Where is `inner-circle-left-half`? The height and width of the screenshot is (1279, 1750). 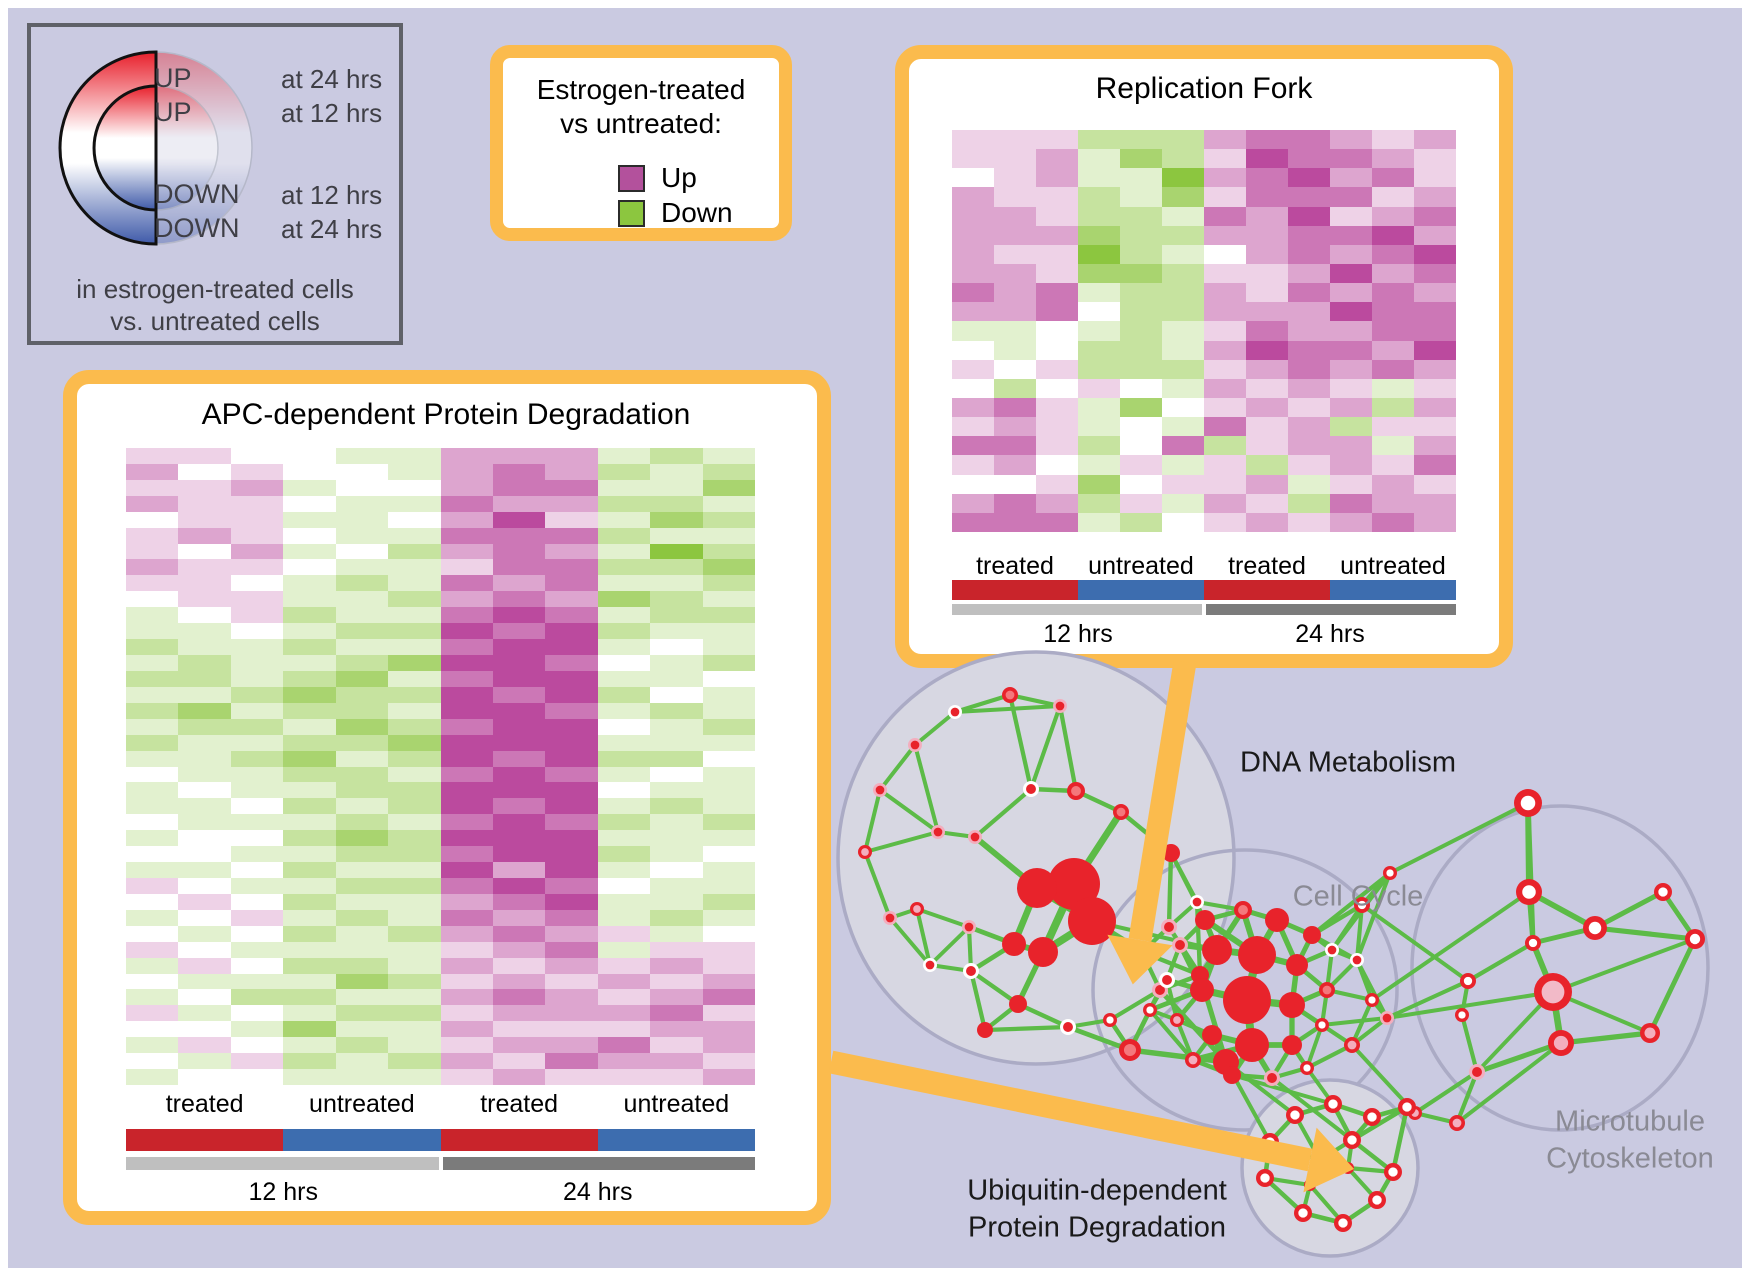
inner-circle-left-half is located at coordinates (125, 148).